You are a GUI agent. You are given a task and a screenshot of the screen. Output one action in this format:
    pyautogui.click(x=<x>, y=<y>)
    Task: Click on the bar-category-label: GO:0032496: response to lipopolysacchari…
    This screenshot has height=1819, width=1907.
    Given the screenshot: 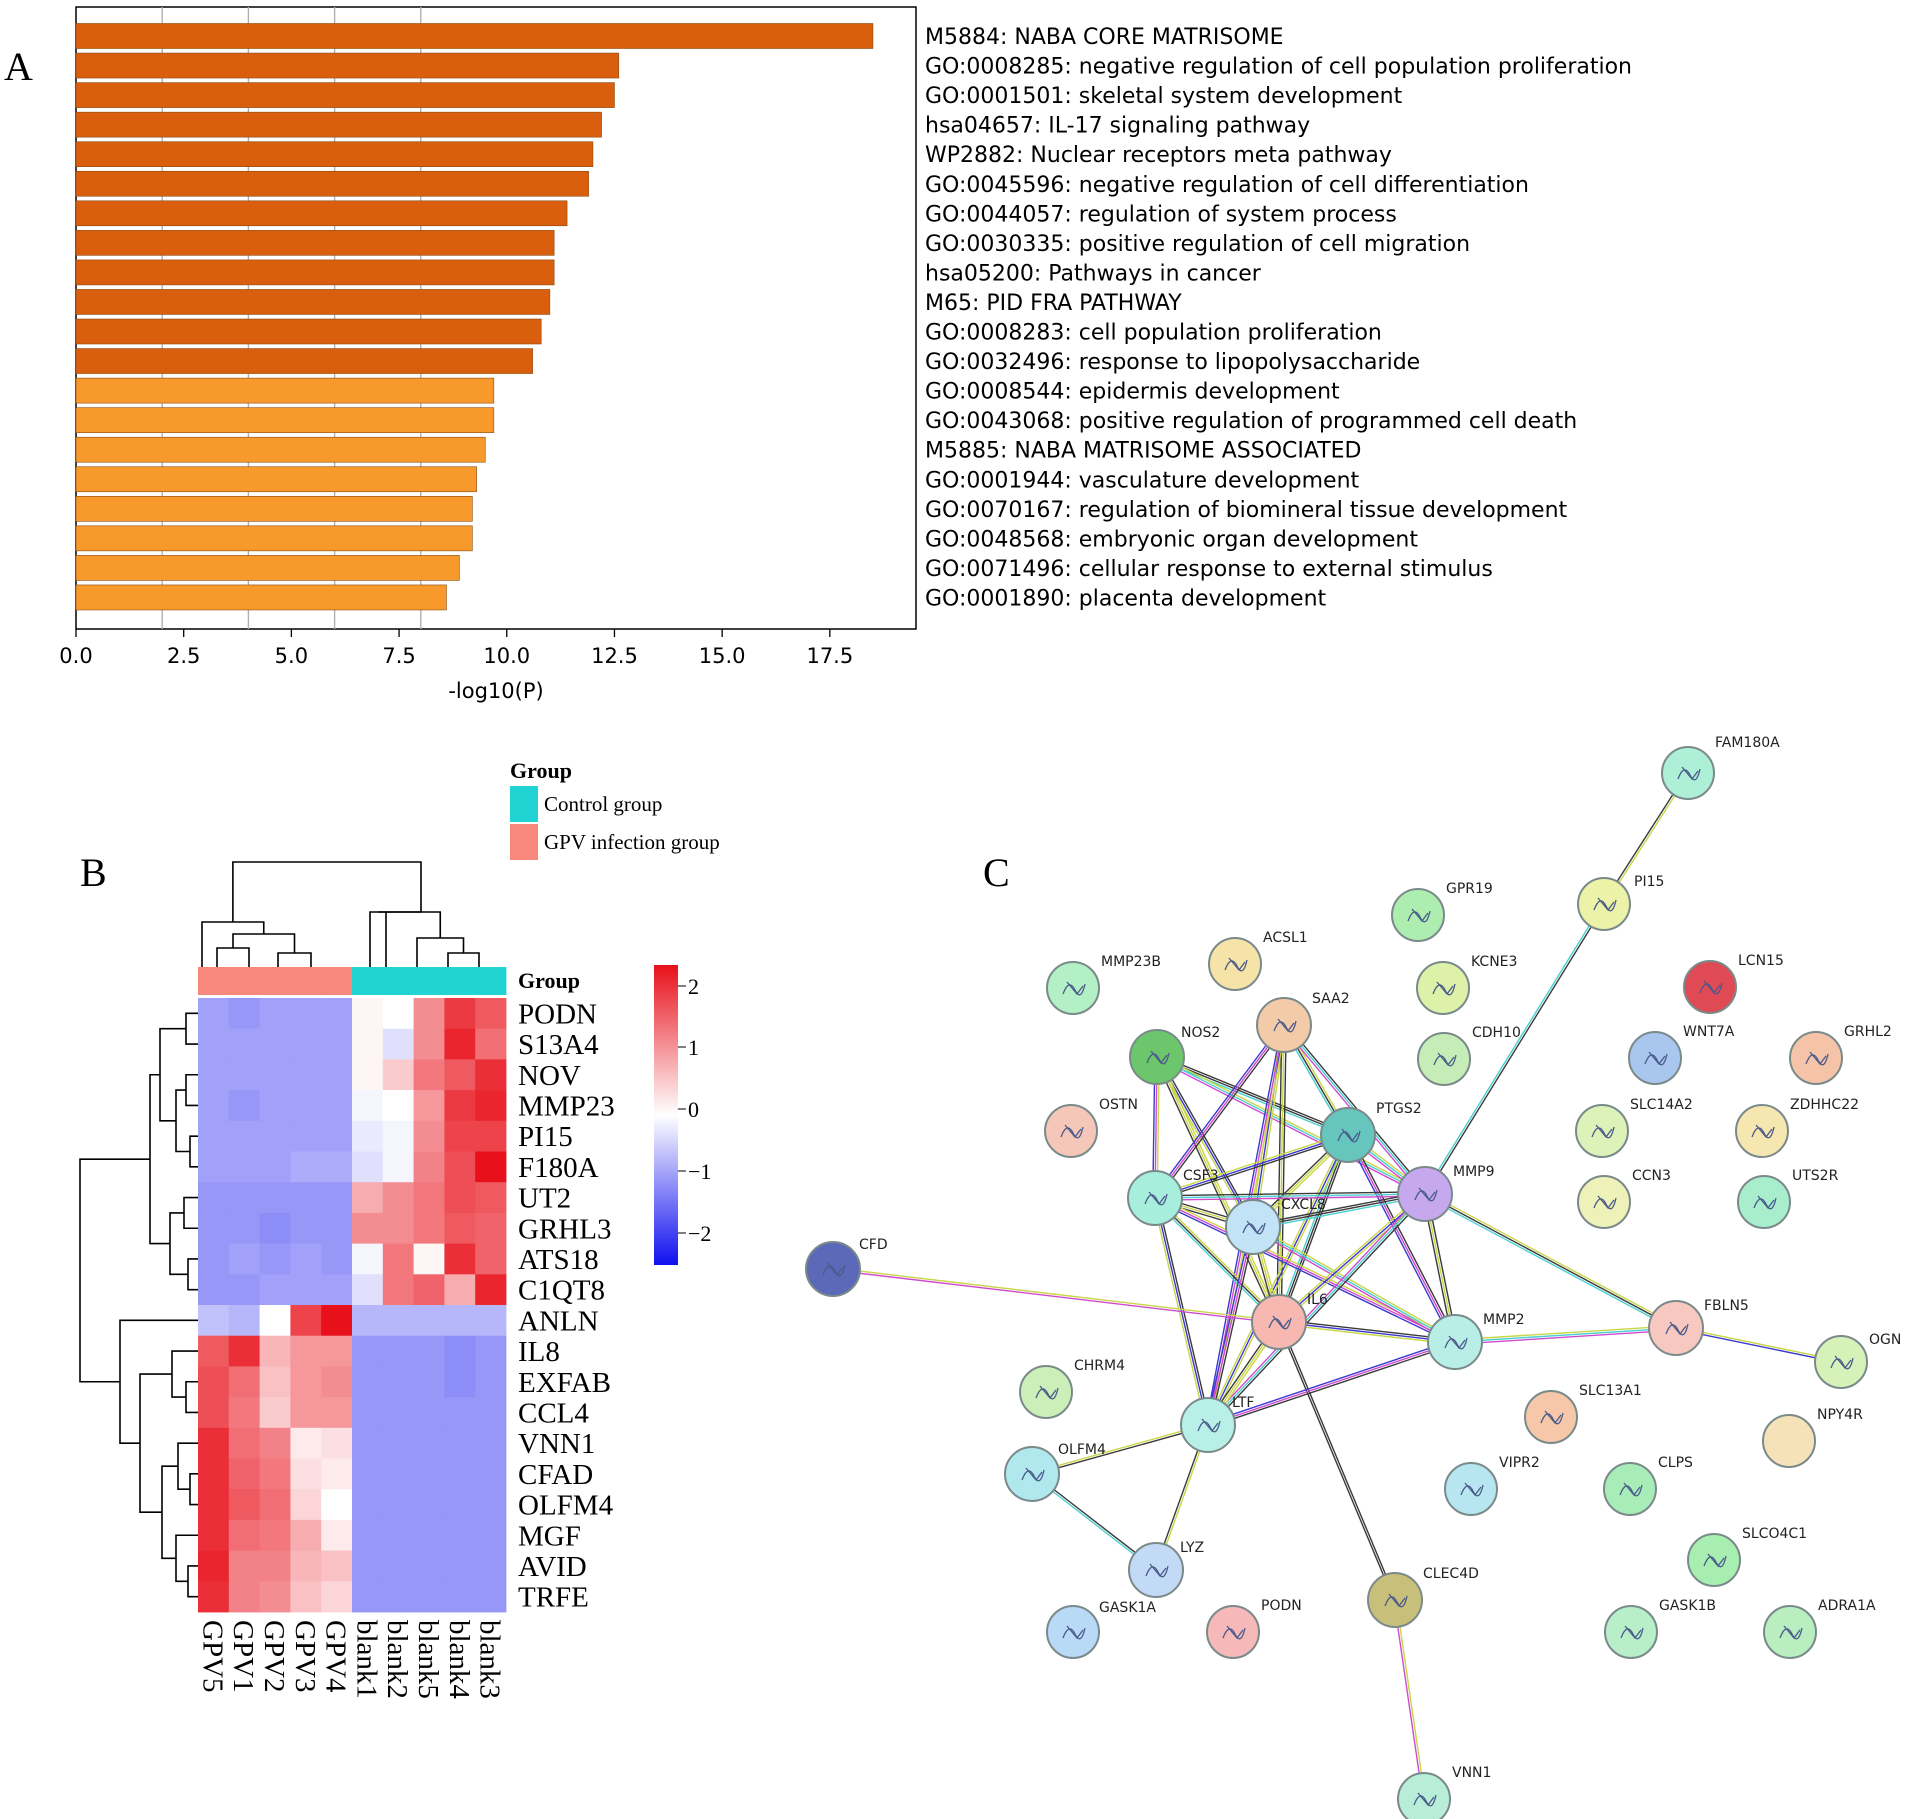 What is the action you would take?
    pyautogui.click(x=1172, y=362)
    